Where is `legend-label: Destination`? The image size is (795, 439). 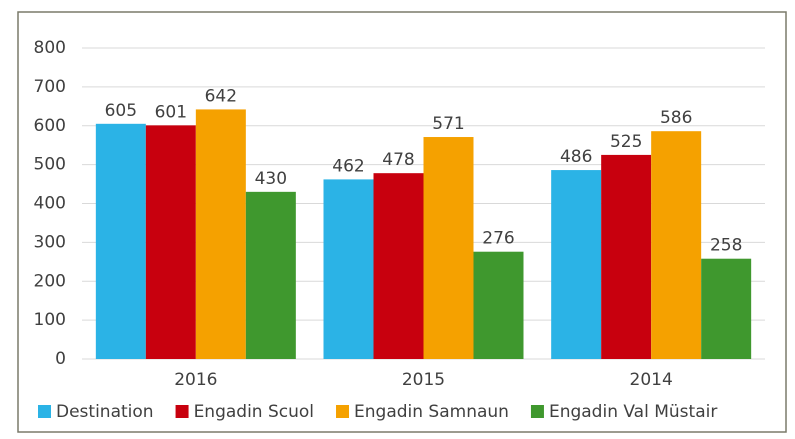
legend-label: Destination is located at coordinates (105, 412).